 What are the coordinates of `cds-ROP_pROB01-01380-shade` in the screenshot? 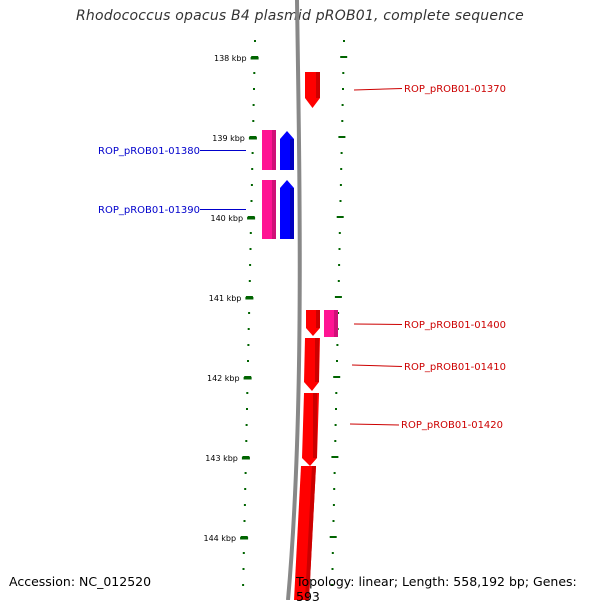 It's located at (274, 150).